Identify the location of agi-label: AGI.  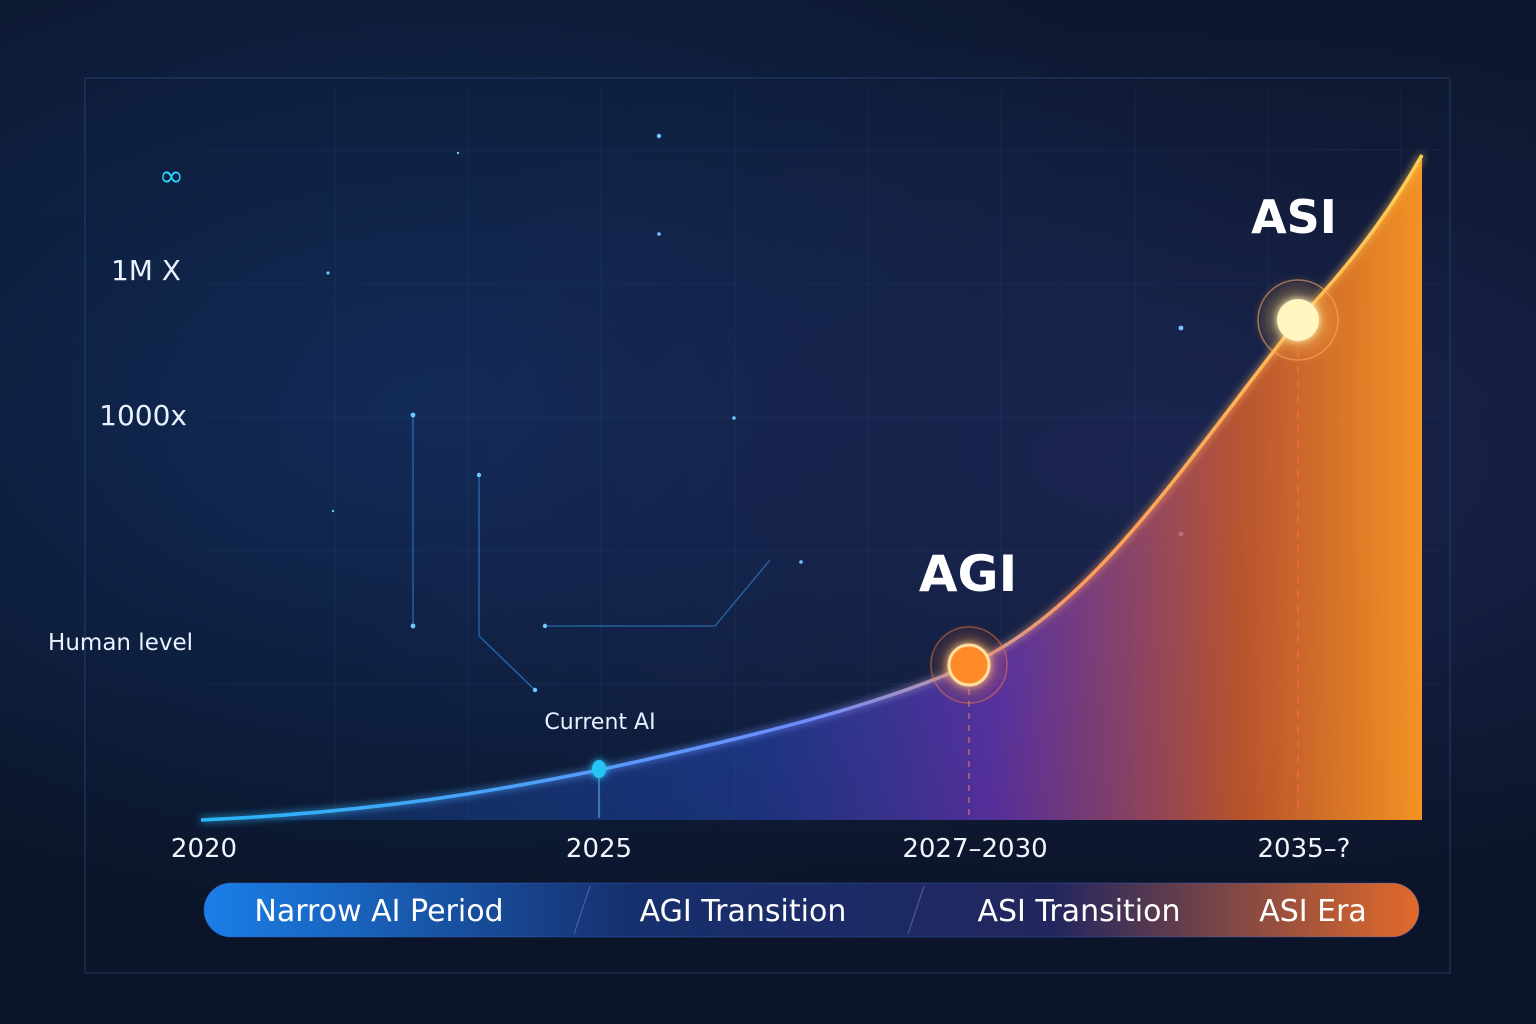
(968, 574).